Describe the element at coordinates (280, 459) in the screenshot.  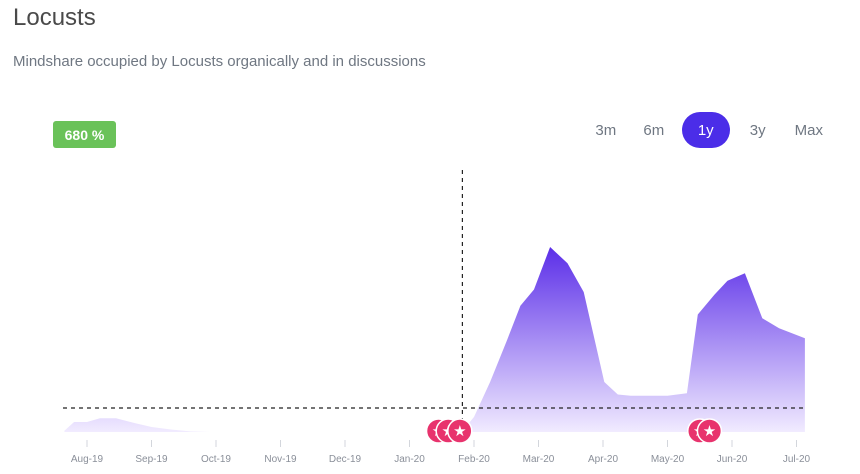
I see `x-tick-label: Nov-19` at that location.